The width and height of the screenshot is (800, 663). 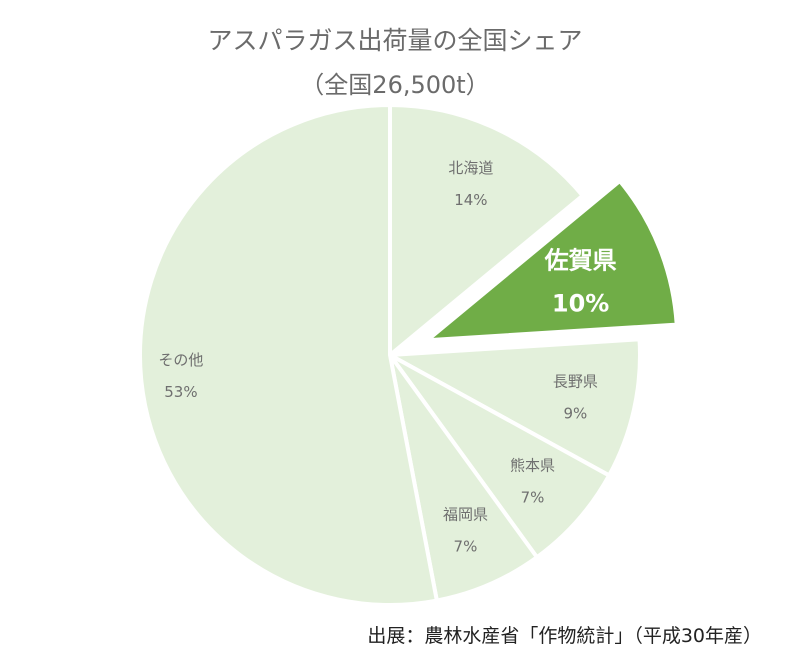 What do you see at coordinates (180, 392) in the screenshot?
I see `slice-value-label: 53%` at bounding box center [180, 392].